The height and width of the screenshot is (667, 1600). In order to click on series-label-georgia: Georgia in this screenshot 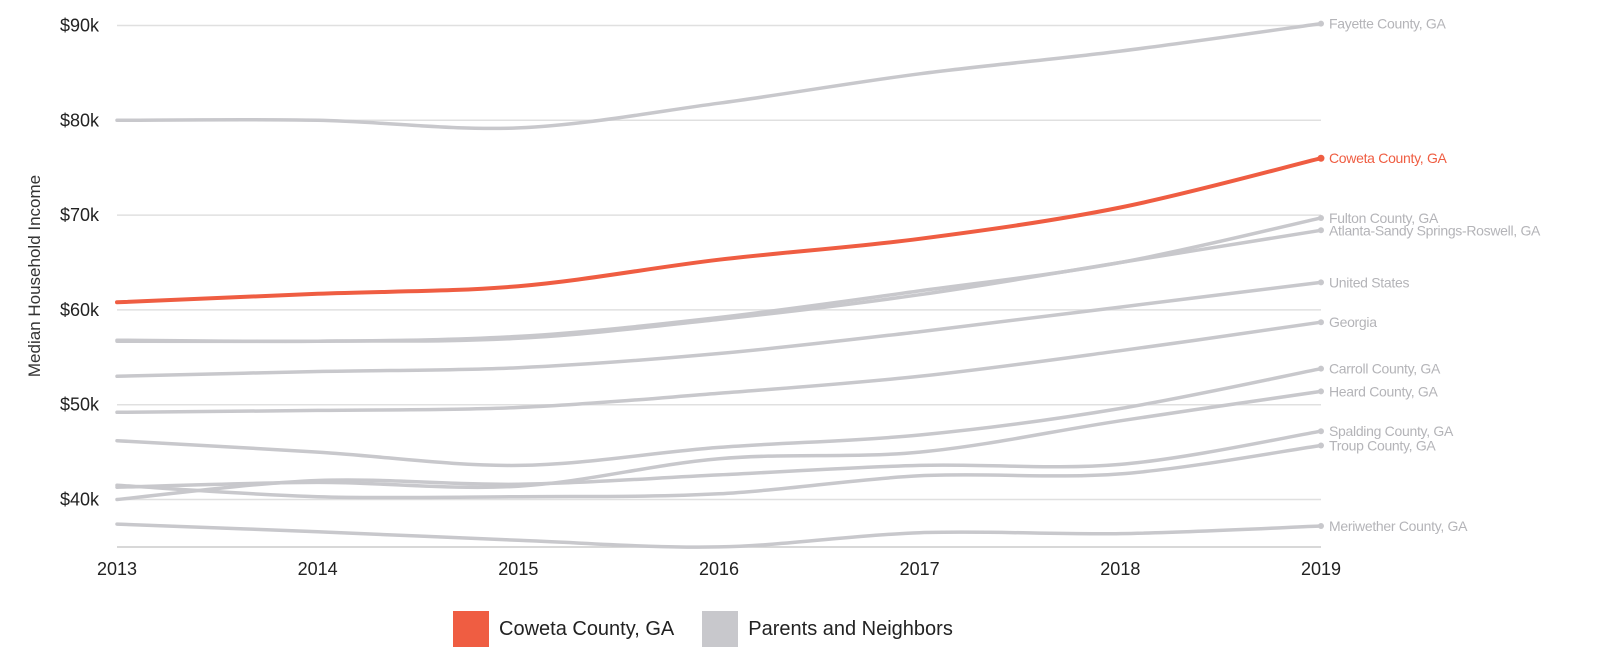, I will do `click(1353, 322)`.